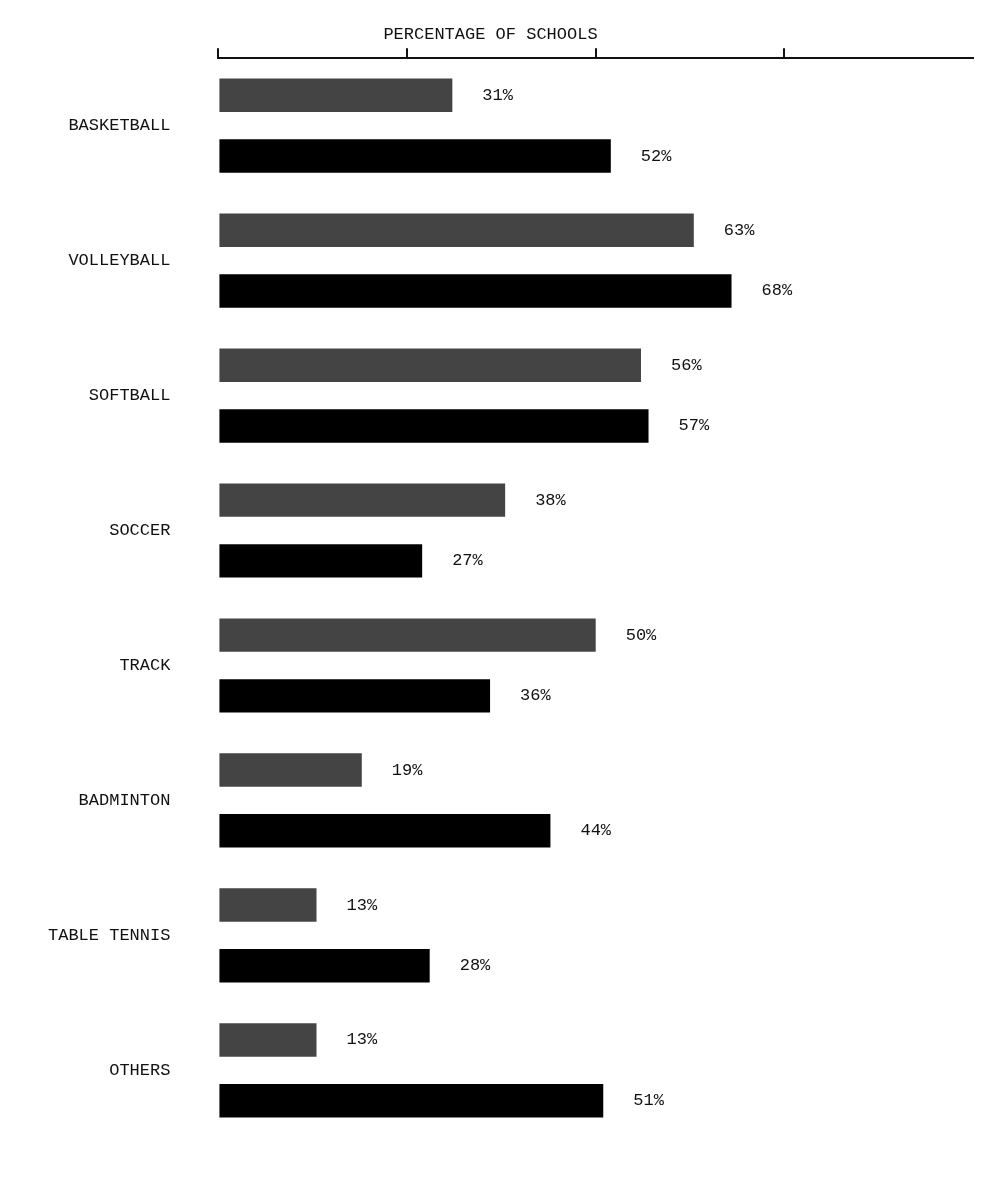 The height and width of the screenshot is (1197, 1001). Describe the element at coordinates (694, 426) in the screenshot. I see `data-label: 57%` at that location.